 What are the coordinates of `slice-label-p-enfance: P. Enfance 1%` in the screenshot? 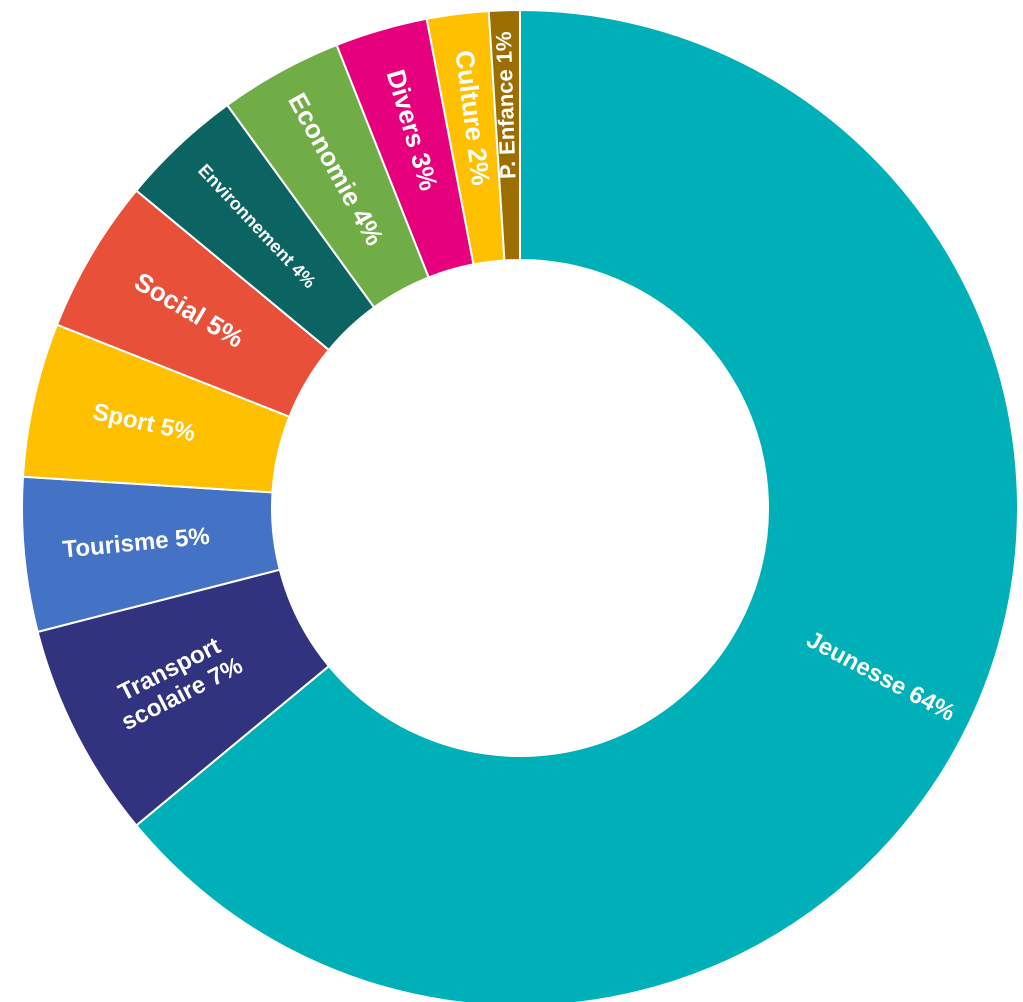 It's located at (506, 105).